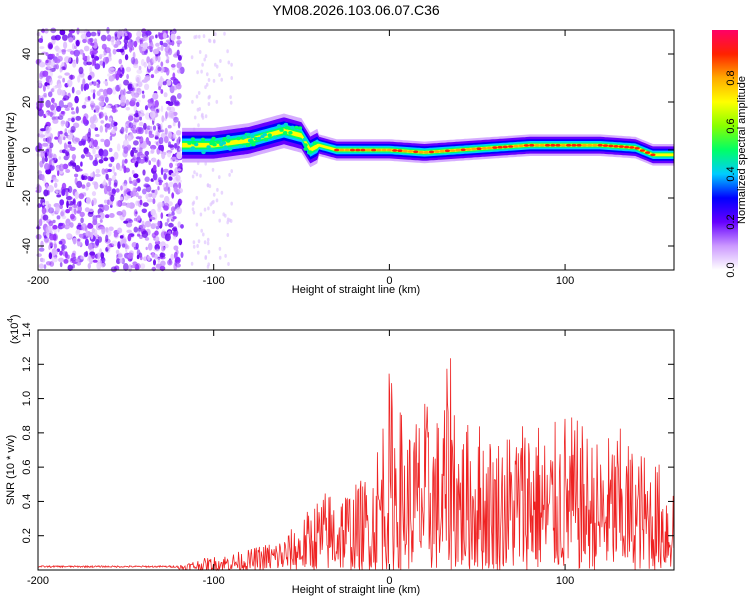  What do you see at coordinates (731, 221) in the screenshot?
I see `colorbar-tick-label: 0.2` at bounding box center [731, 221].